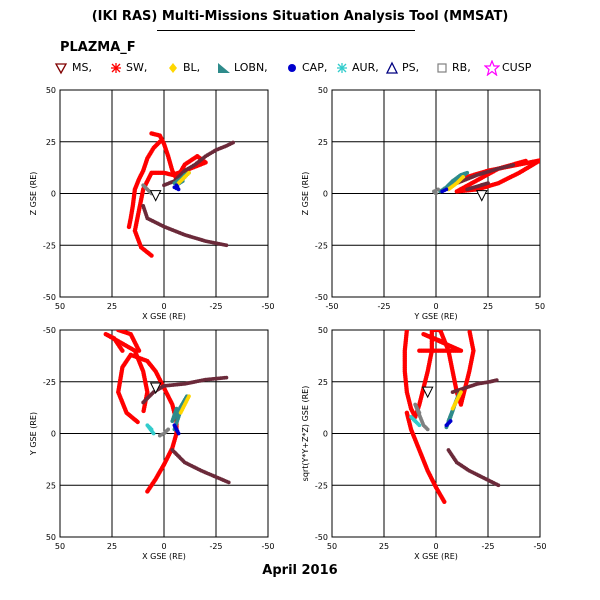  What do you see at coordinates (461, 67) in the screenshot?
I see `legend-label: RB,` at bounding box center [461, 67].